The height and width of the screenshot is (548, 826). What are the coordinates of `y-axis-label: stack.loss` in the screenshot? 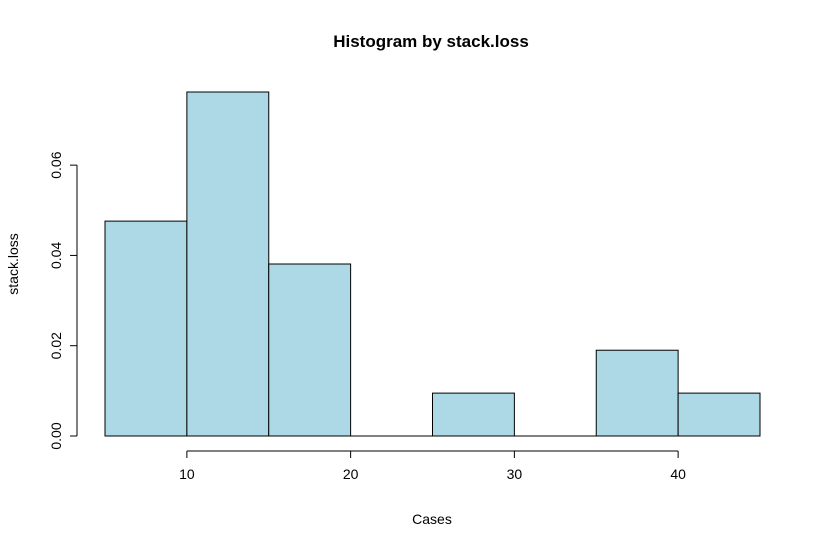 It's located at (13, 263).